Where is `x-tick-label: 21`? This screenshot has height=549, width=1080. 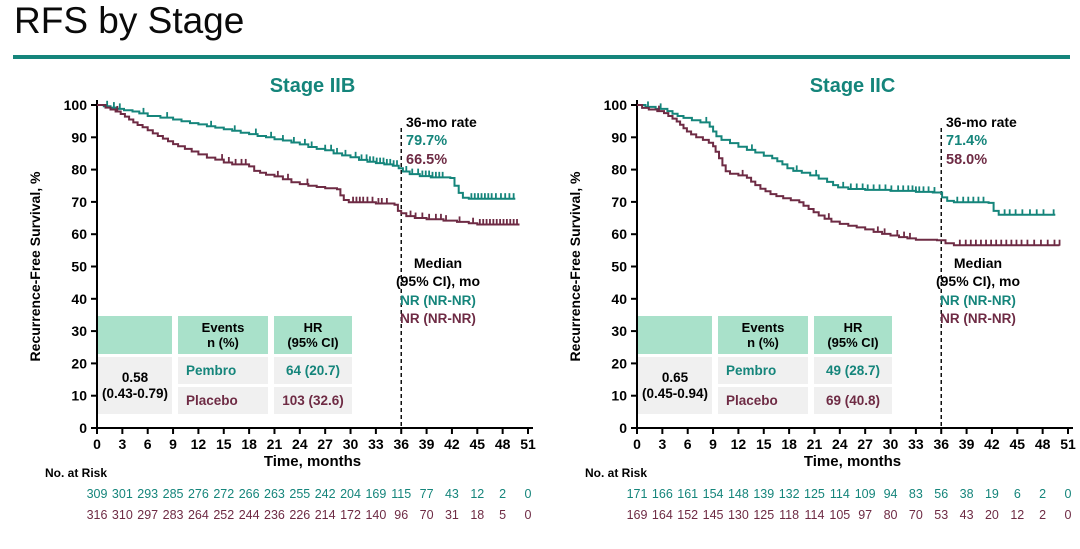 x-tick-label: 21 is located at coordinates (275, 444).